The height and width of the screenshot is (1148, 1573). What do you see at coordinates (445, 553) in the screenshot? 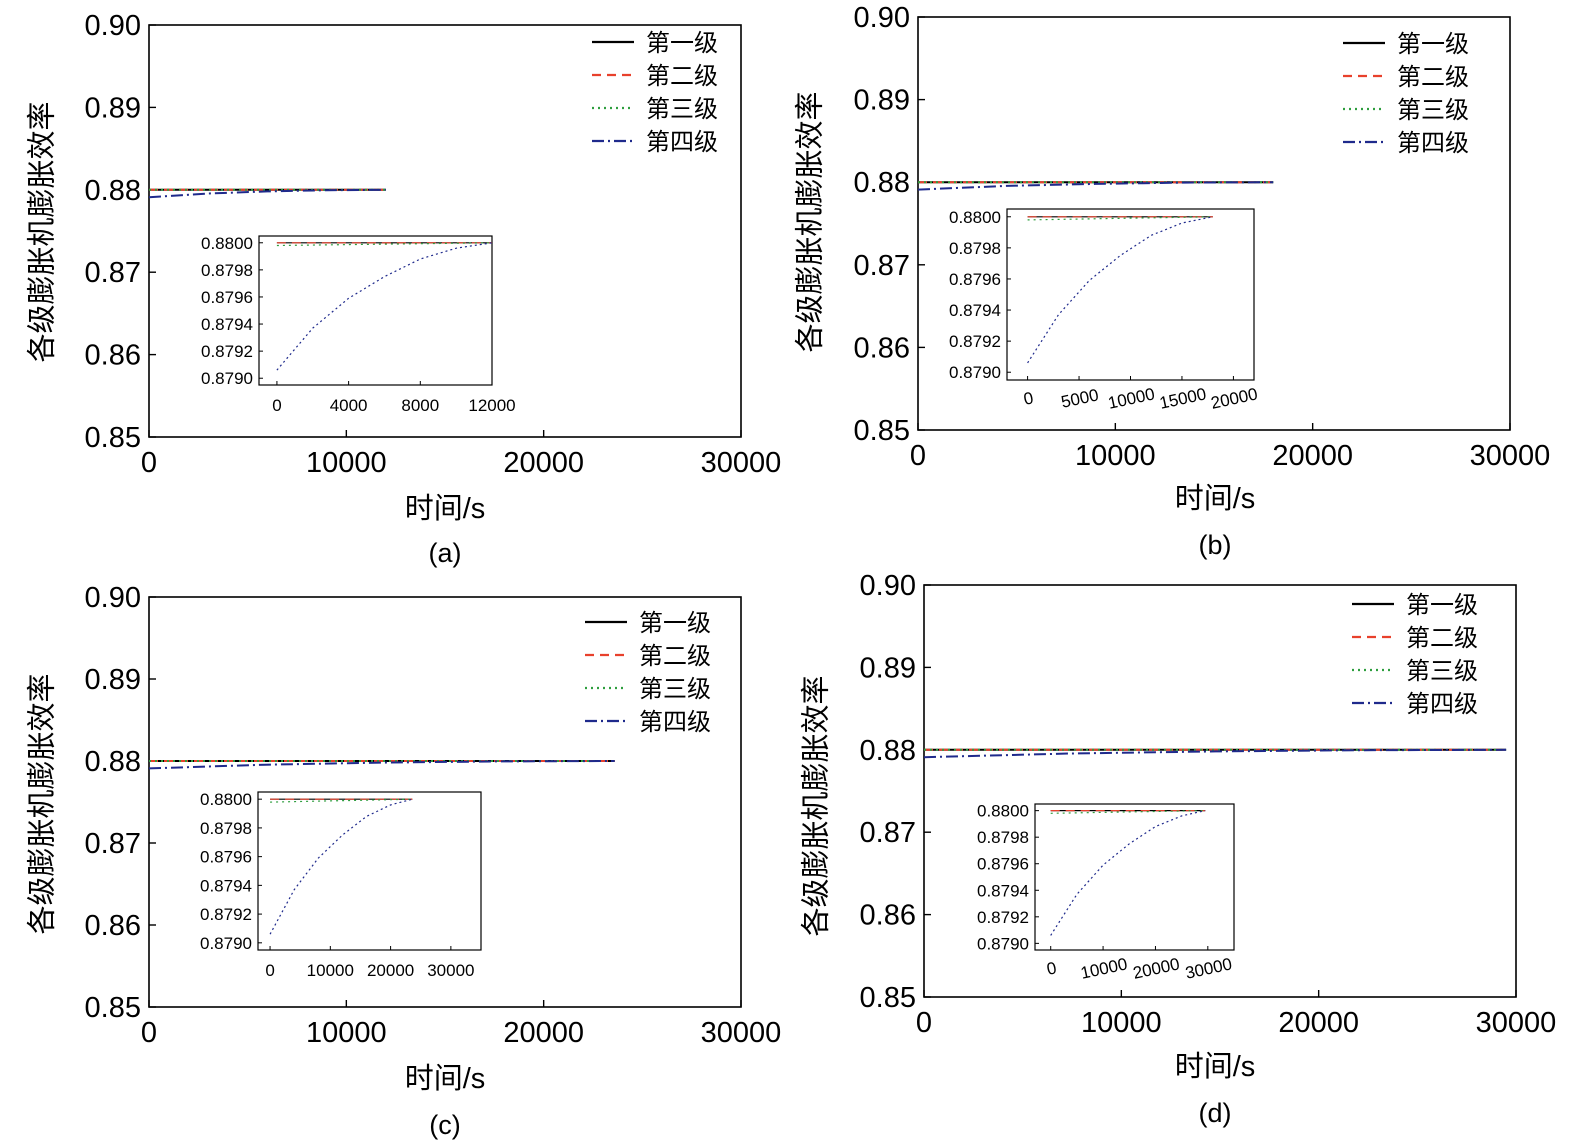
I see `panel-caption: (a)` at bounding box center [445, 553].